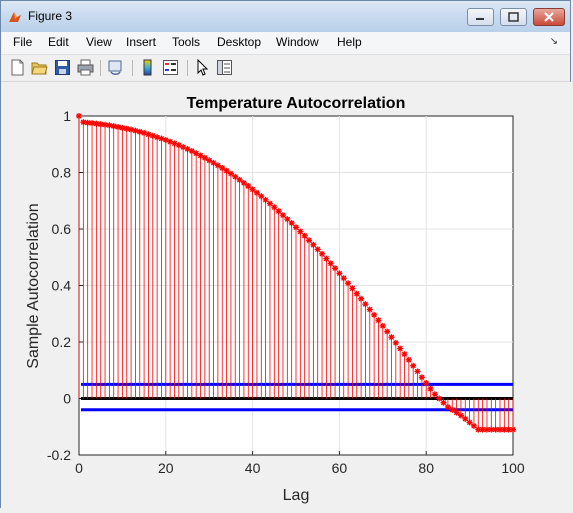  Describe the element at coordinates (186, 42) in the screenshot. I see `menu-tools: Tools` at that location.